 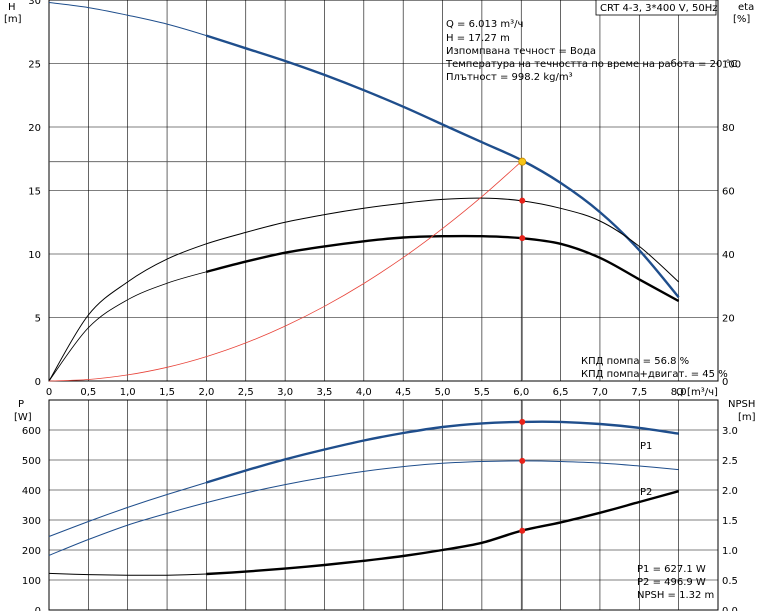 I want to click on x-tick-label: 8,0, so click(x=679, y=392).